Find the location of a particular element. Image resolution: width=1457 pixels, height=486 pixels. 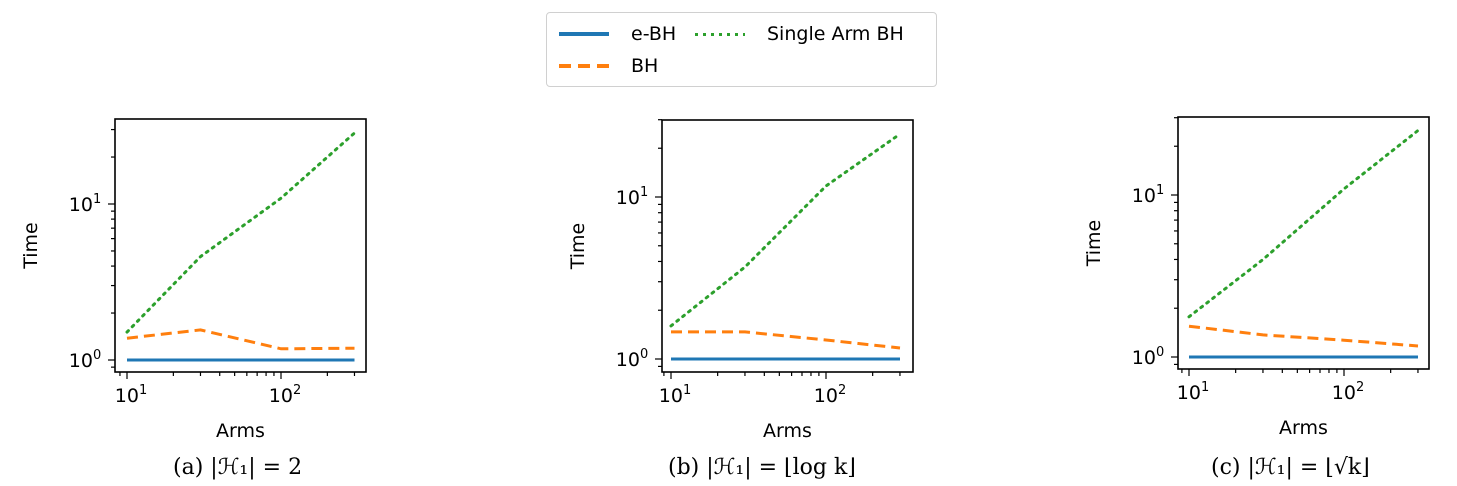

legend-label-single-arm-bh: Single Arm BH is located at coordinates (835, 34).